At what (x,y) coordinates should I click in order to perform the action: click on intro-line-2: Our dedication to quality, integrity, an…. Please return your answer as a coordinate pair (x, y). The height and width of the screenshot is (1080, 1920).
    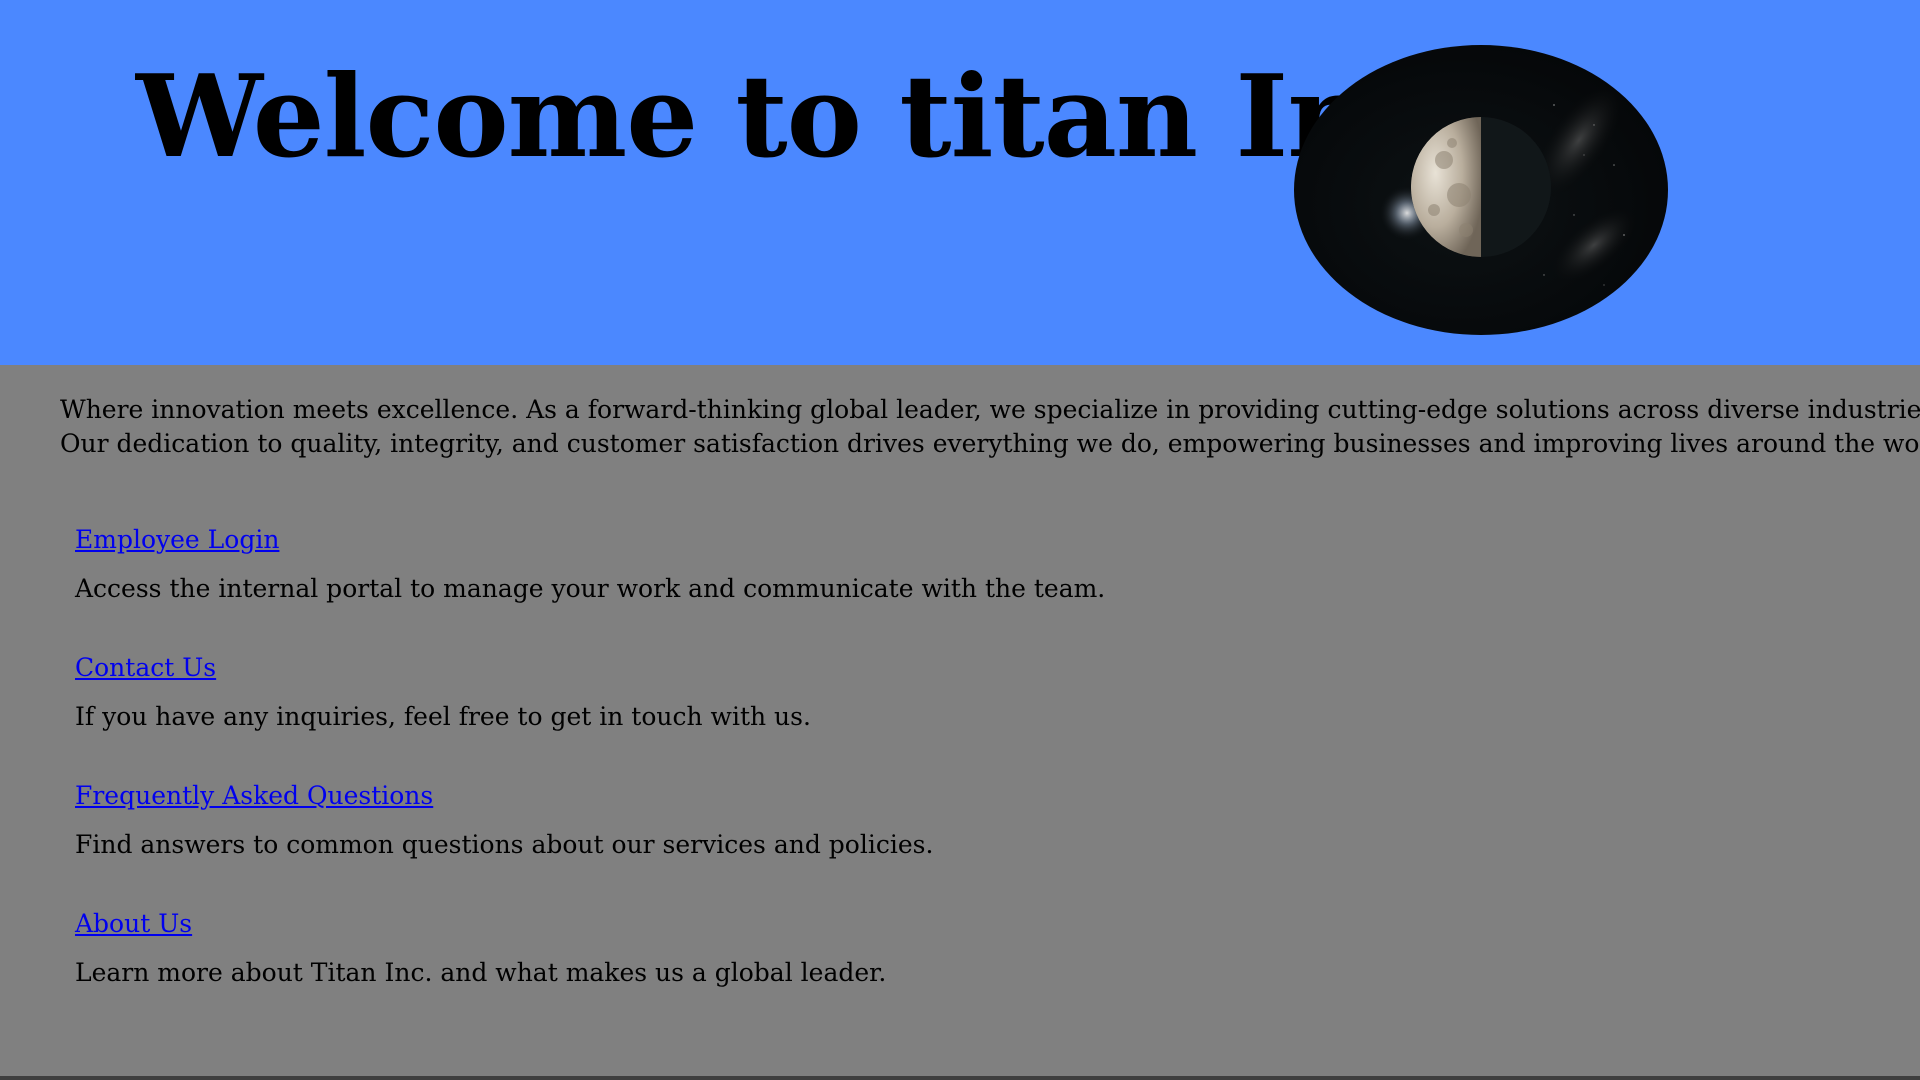
    Looking at the image, I should click on (990, 443).